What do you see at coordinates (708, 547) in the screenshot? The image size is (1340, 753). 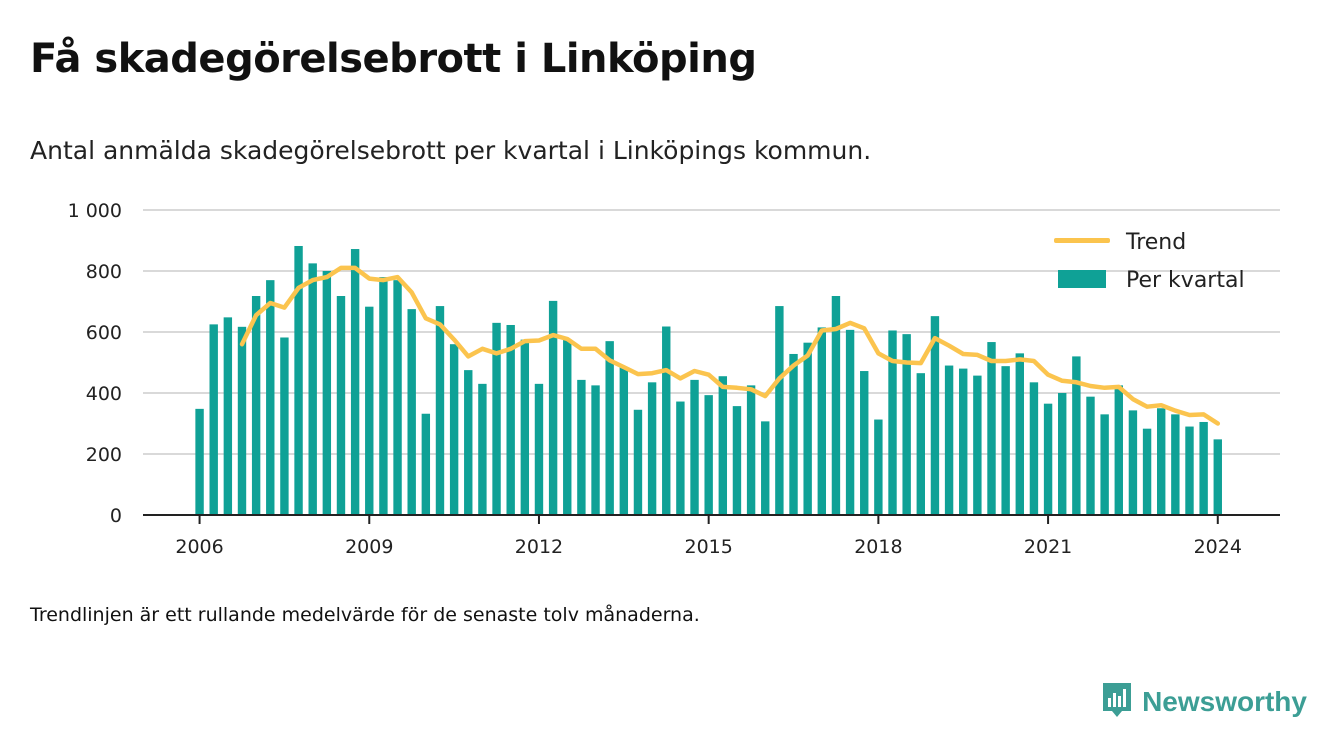 I see `x-tick-label: 2015` at bounding box center [708, 547].